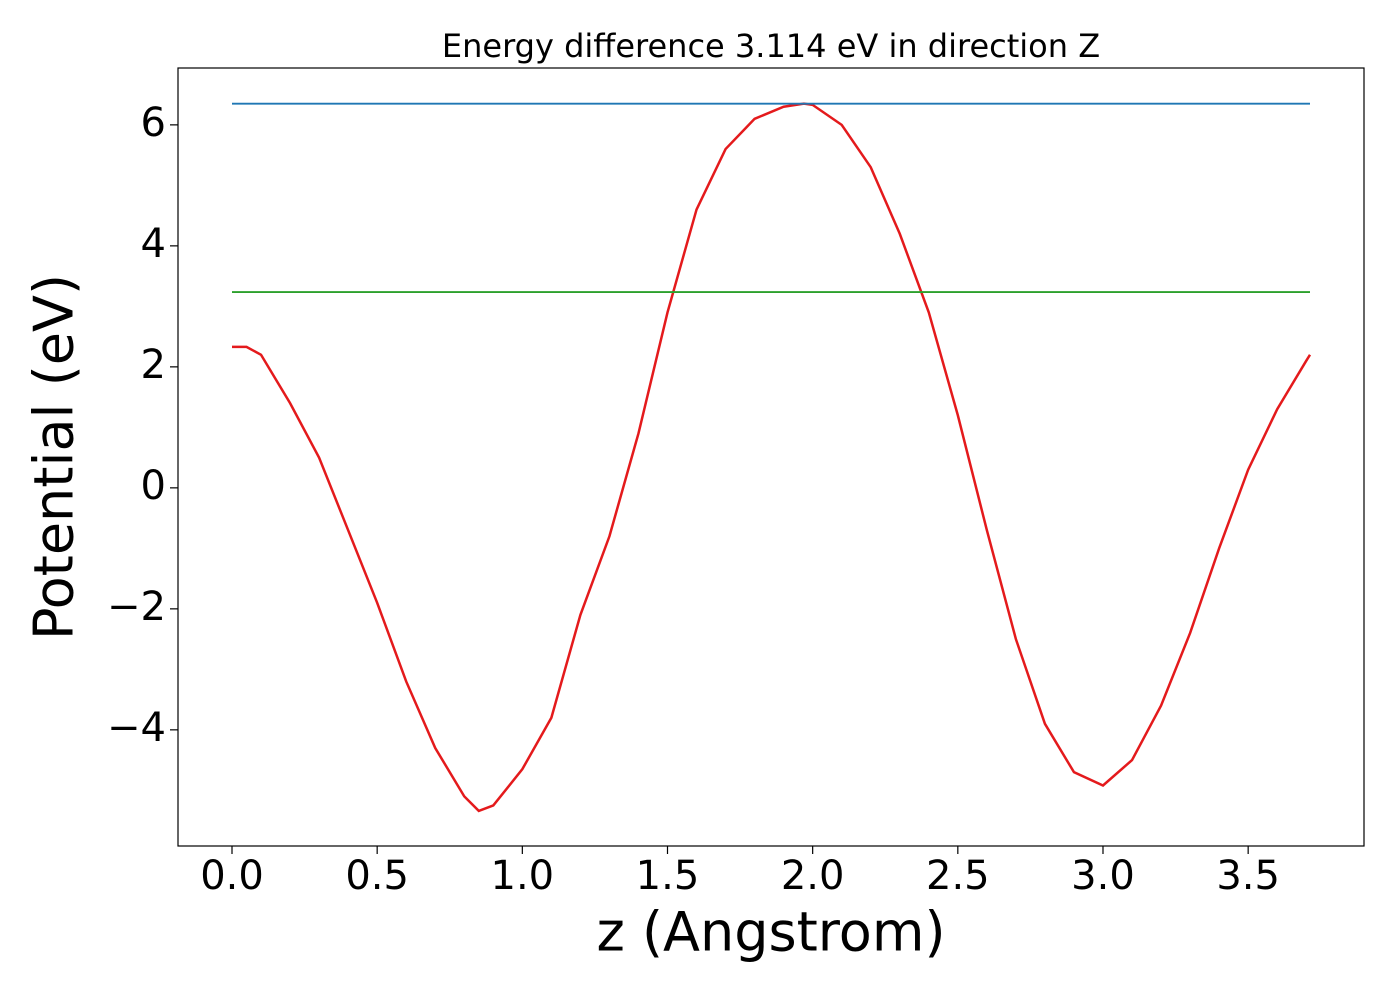 This screenshot has height=1000, width=1400. What do you see at coordinates (153, 244) in the screenshot?
I see `y-tick-label: 4` at bounding box center [153, 244].